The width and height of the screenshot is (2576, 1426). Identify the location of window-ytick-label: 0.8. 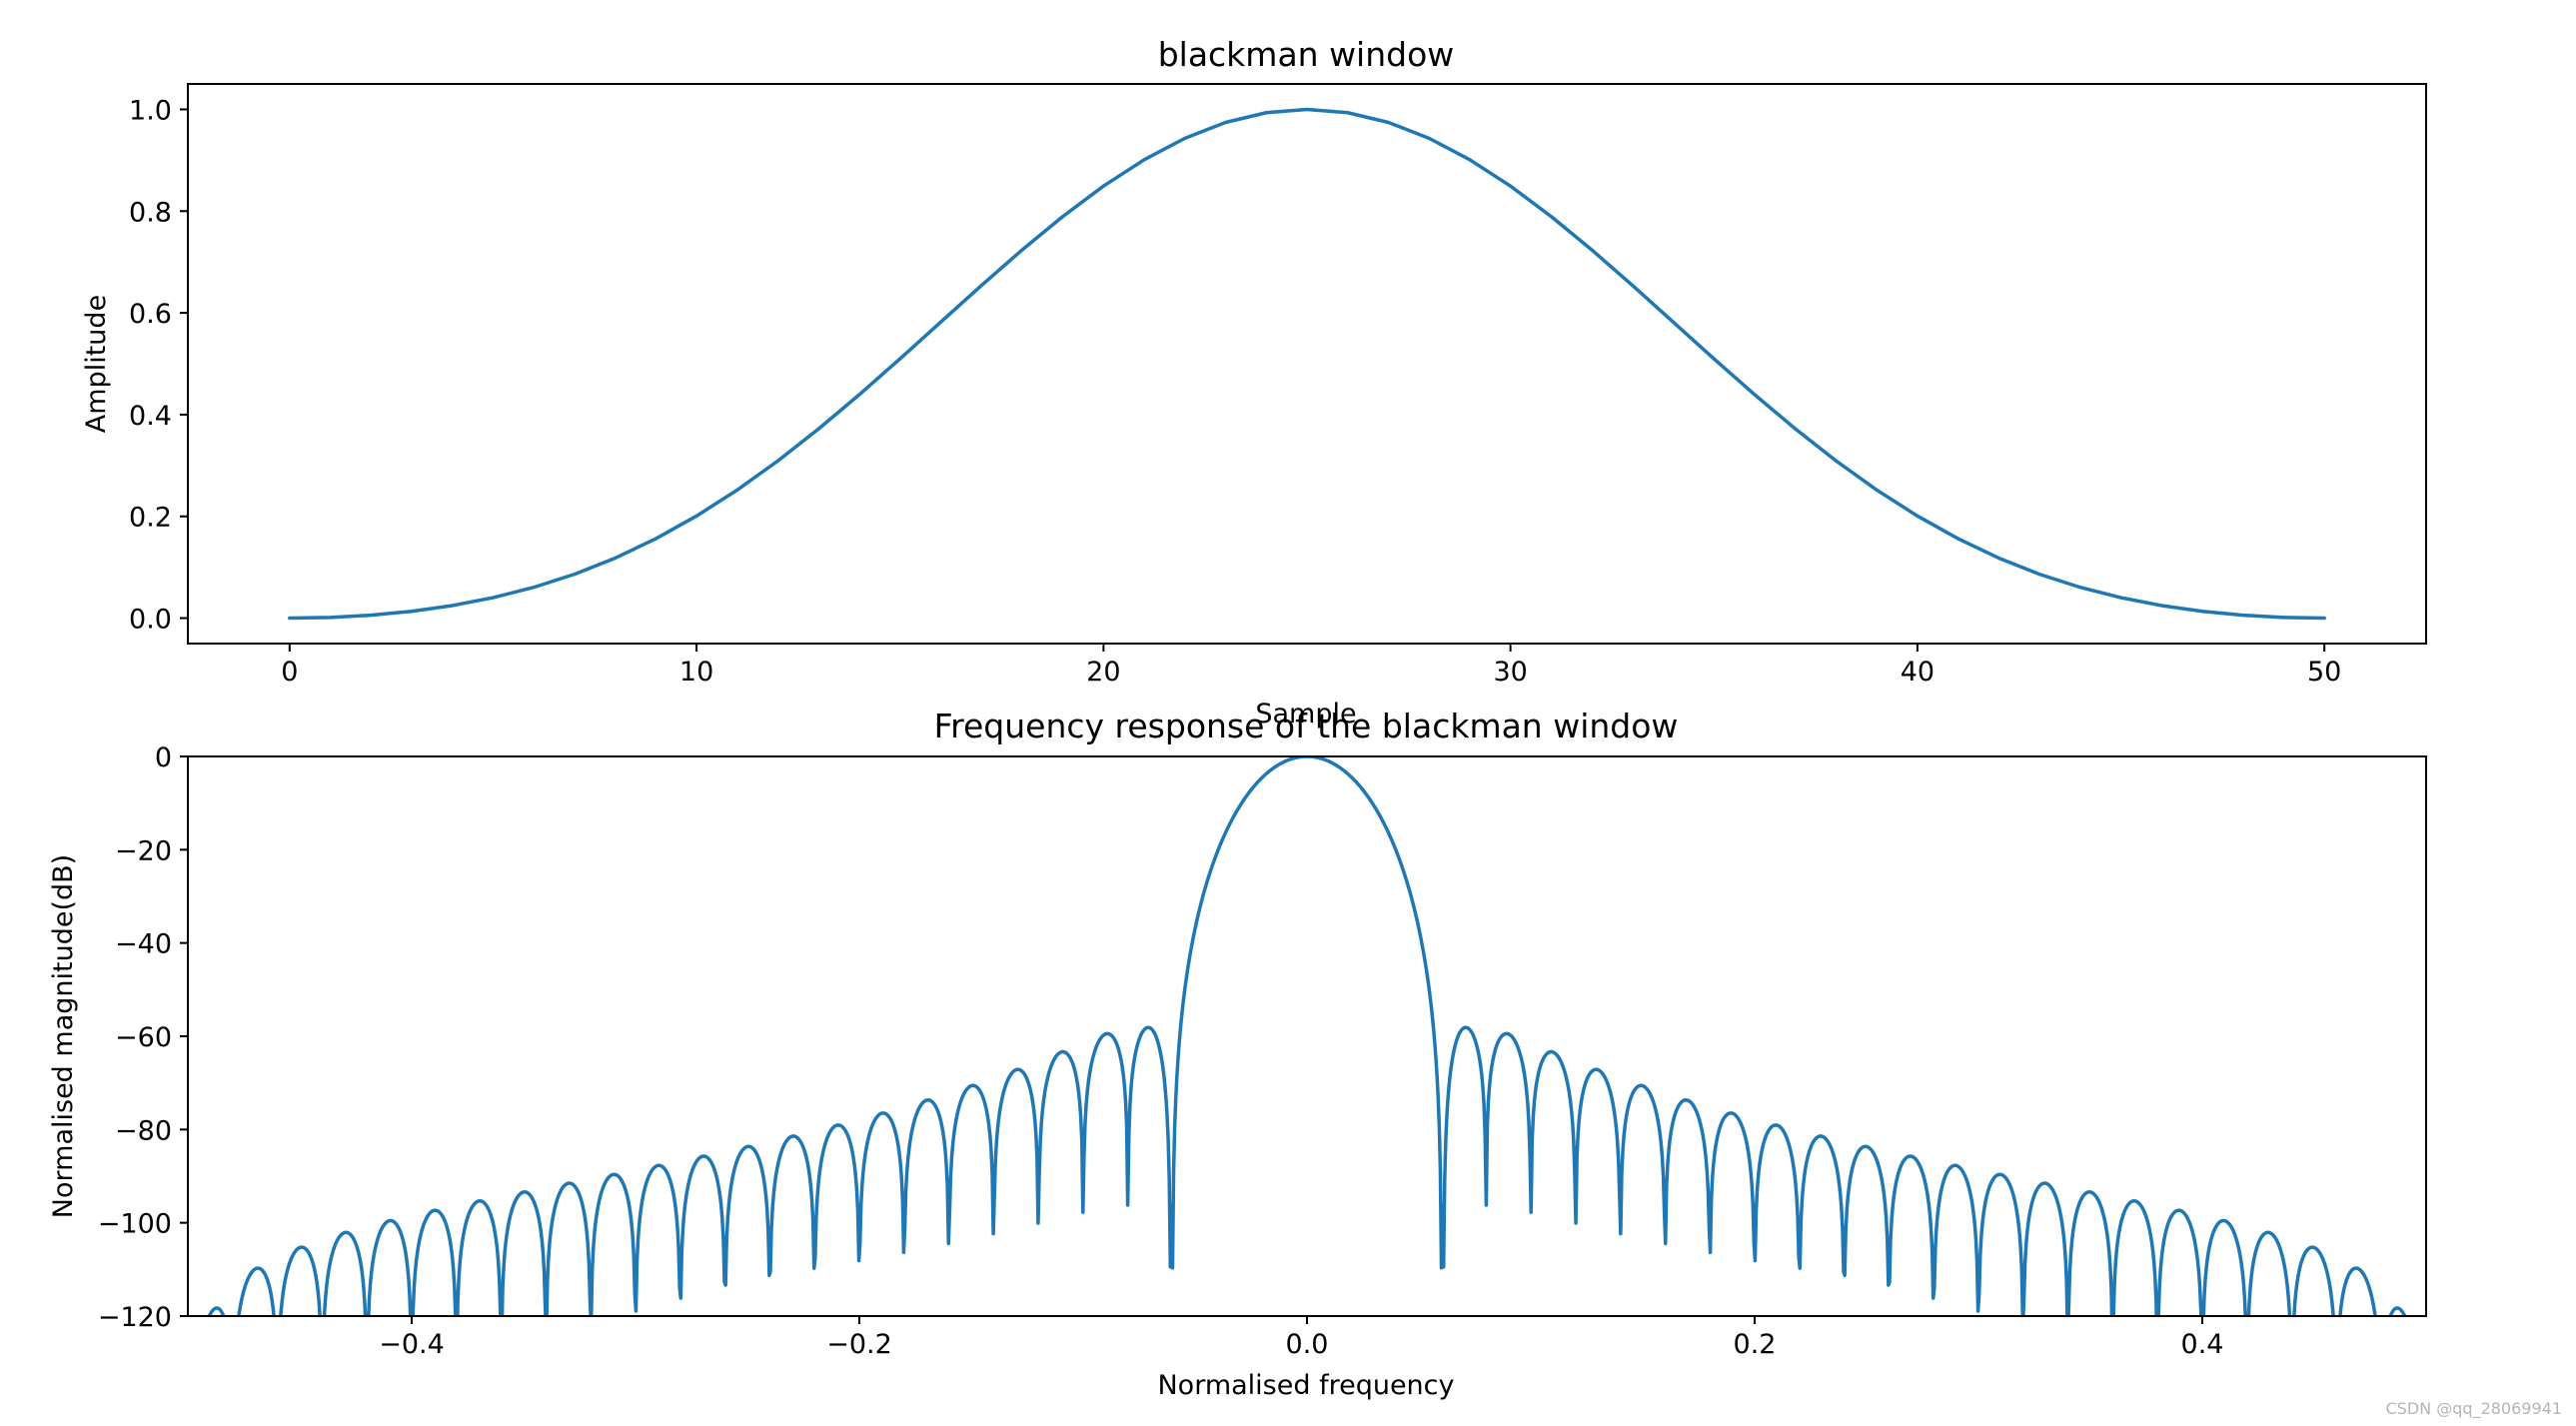
(150, 212).